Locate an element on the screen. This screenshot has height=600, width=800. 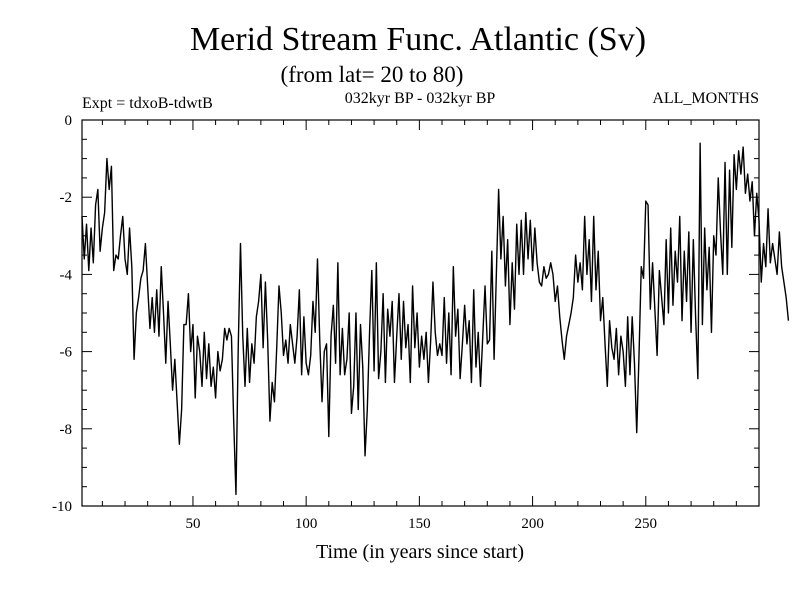
x-axis-title: Time (in years since start) is located at coordinates (420, 552).